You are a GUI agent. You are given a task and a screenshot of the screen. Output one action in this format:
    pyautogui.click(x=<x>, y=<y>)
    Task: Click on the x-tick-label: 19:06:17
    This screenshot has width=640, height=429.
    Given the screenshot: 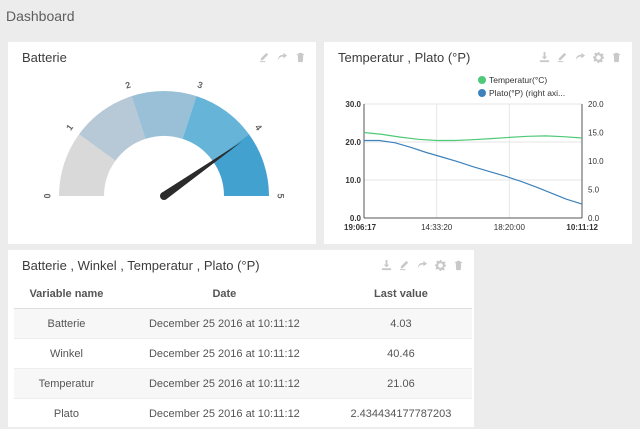 What is the action you would take?
    pyautogui.click(x=360, y=227)
    